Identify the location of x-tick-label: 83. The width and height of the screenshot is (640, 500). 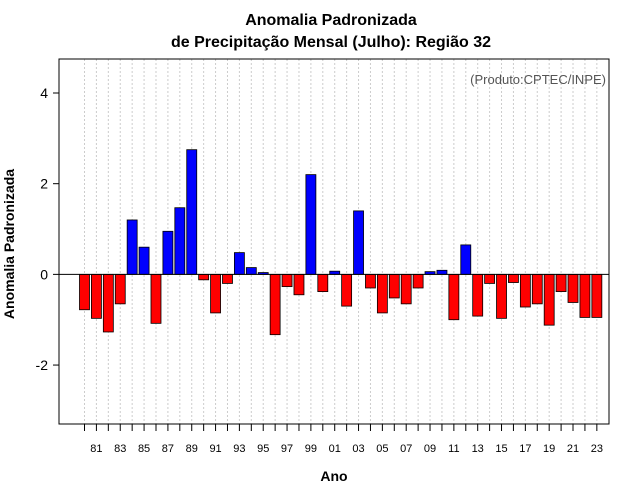
(120, 449).